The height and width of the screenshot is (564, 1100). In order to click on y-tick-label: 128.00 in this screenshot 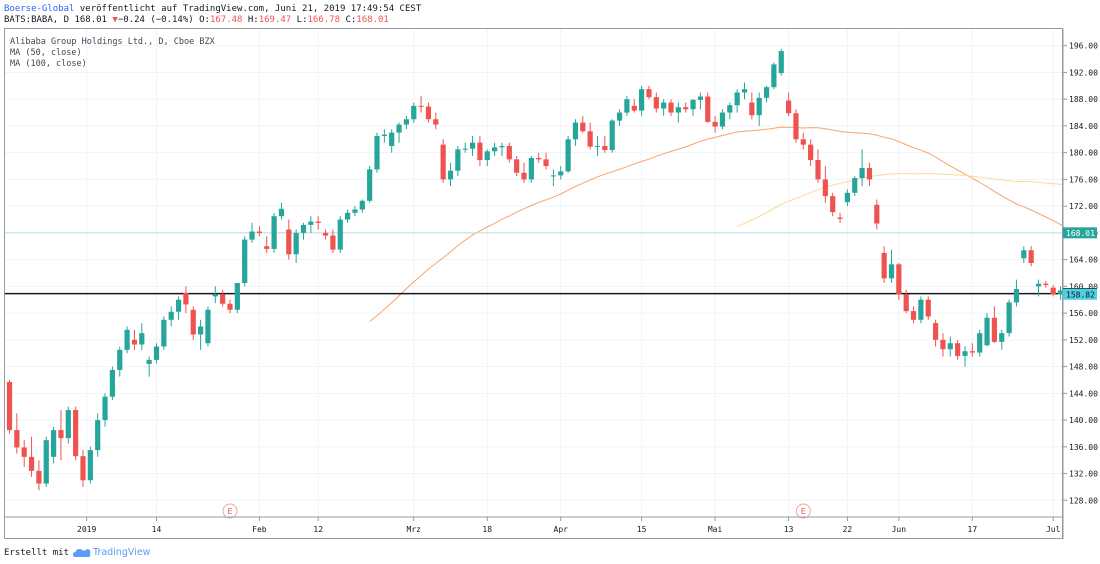, I will do `click(1083, 500)`.